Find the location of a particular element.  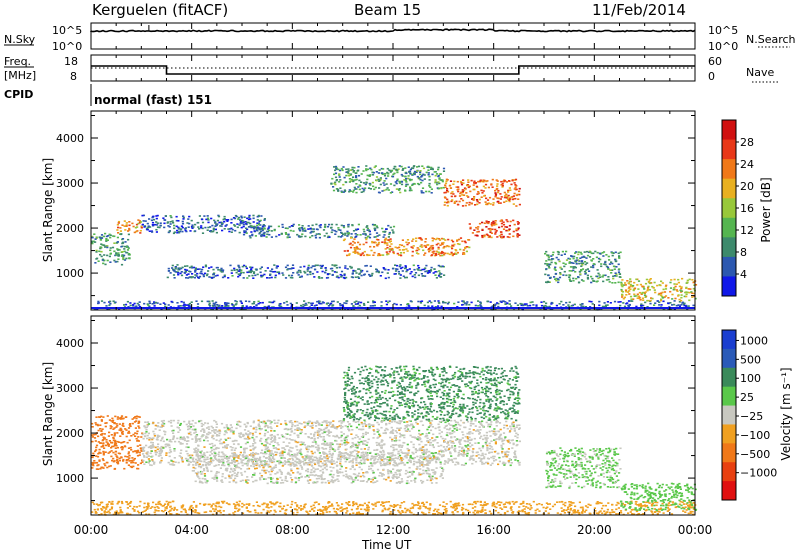

nsky-tick-top: 10^5 is located at coordinates (67, 30).